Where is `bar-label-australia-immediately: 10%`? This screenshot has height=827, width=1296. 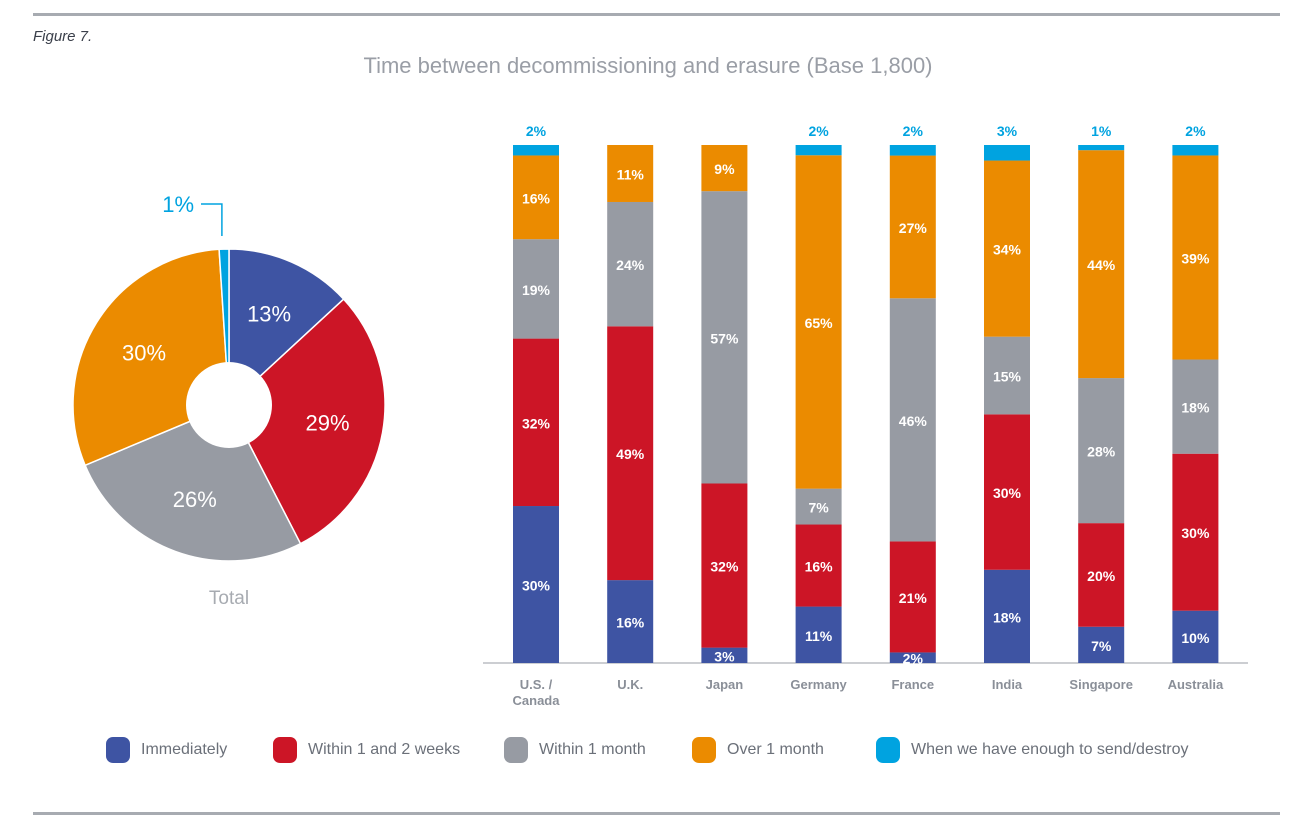
bar-label-australia-immediately: 10% is located at coordinates (1195, 638).